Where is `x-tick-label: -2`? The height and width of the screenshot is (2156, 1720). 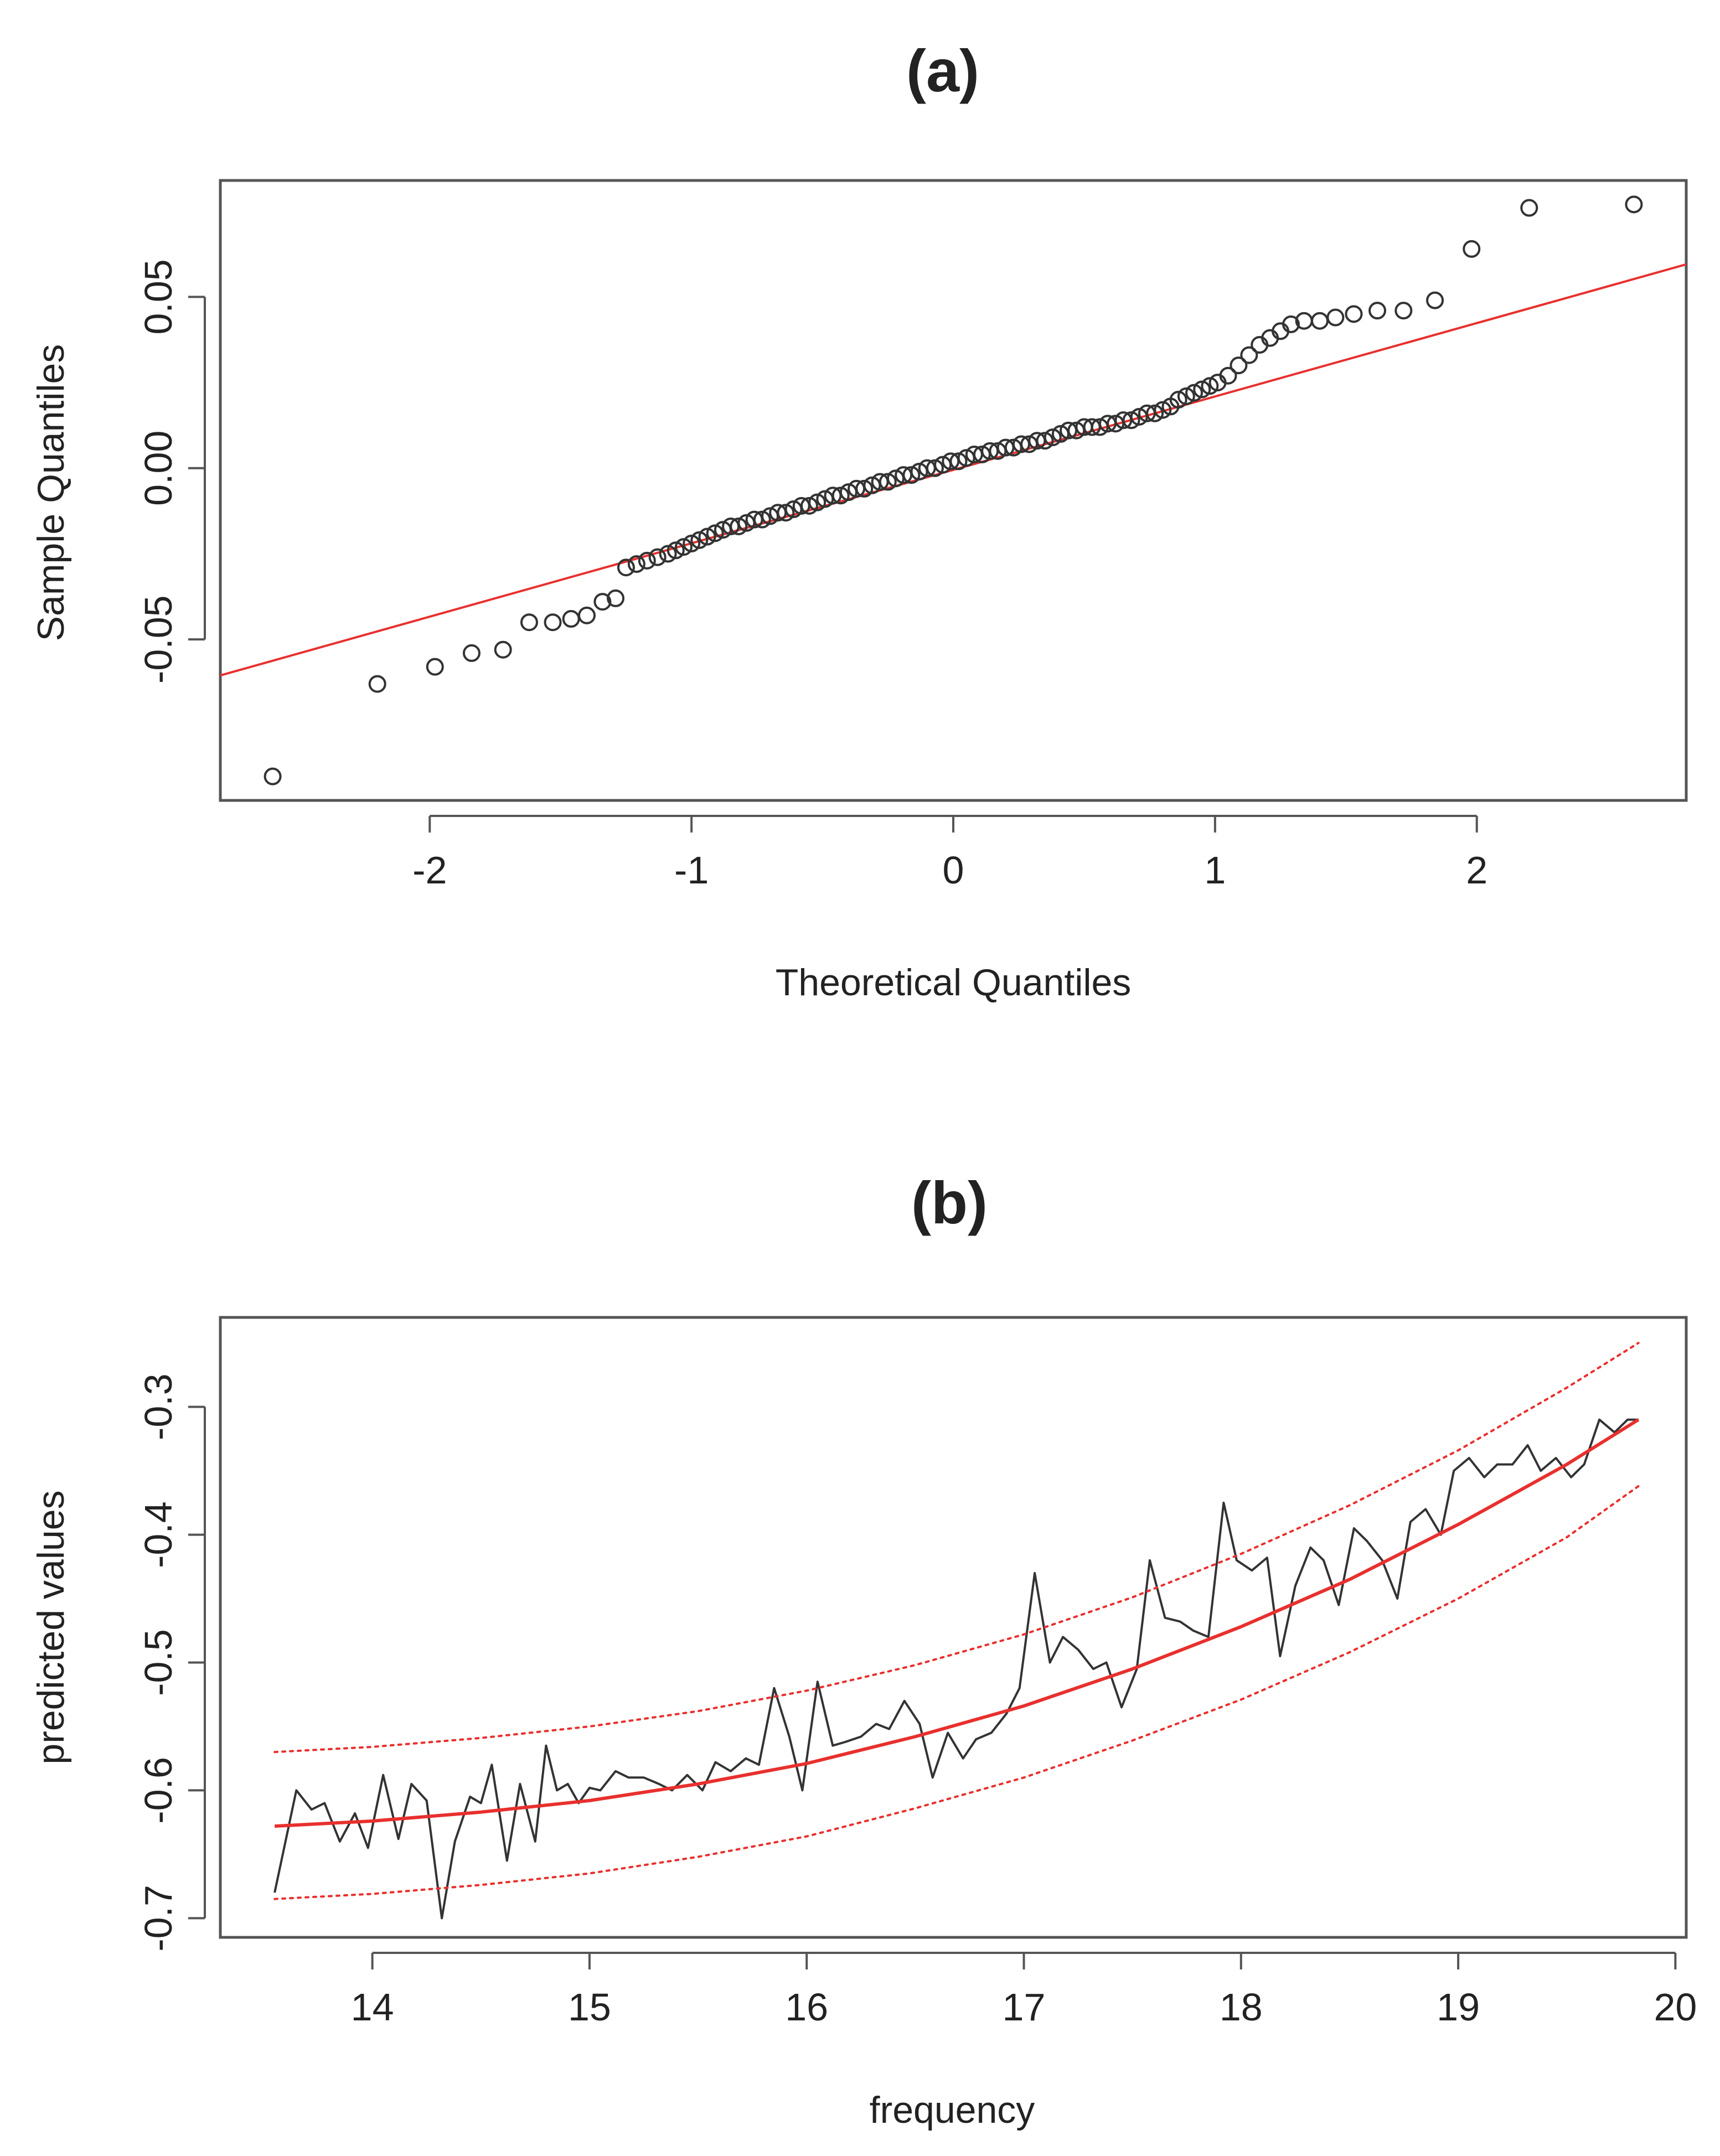 x-tick-label: -2 is located at coordinates (430, 870).